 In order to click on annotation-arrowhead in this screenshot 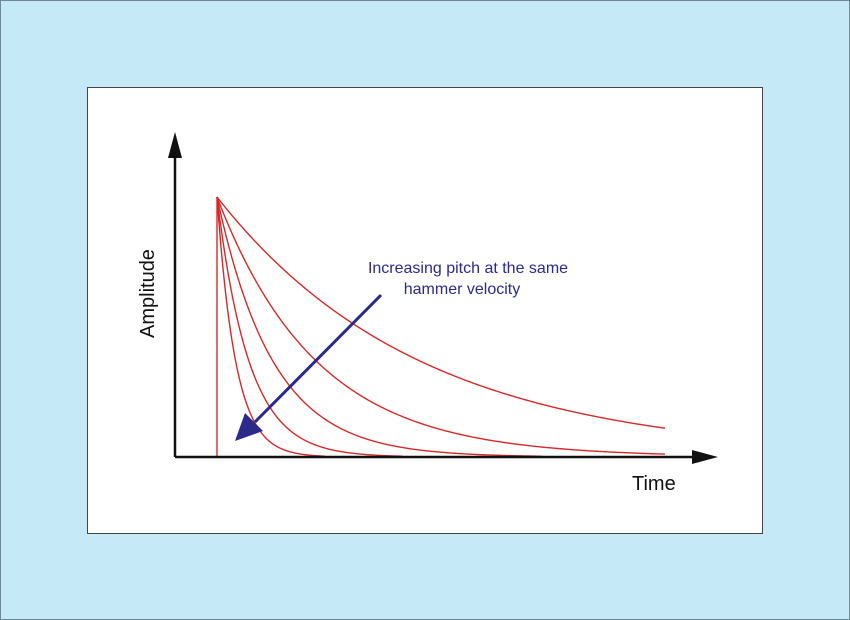, I will do `click(249, 427)`.